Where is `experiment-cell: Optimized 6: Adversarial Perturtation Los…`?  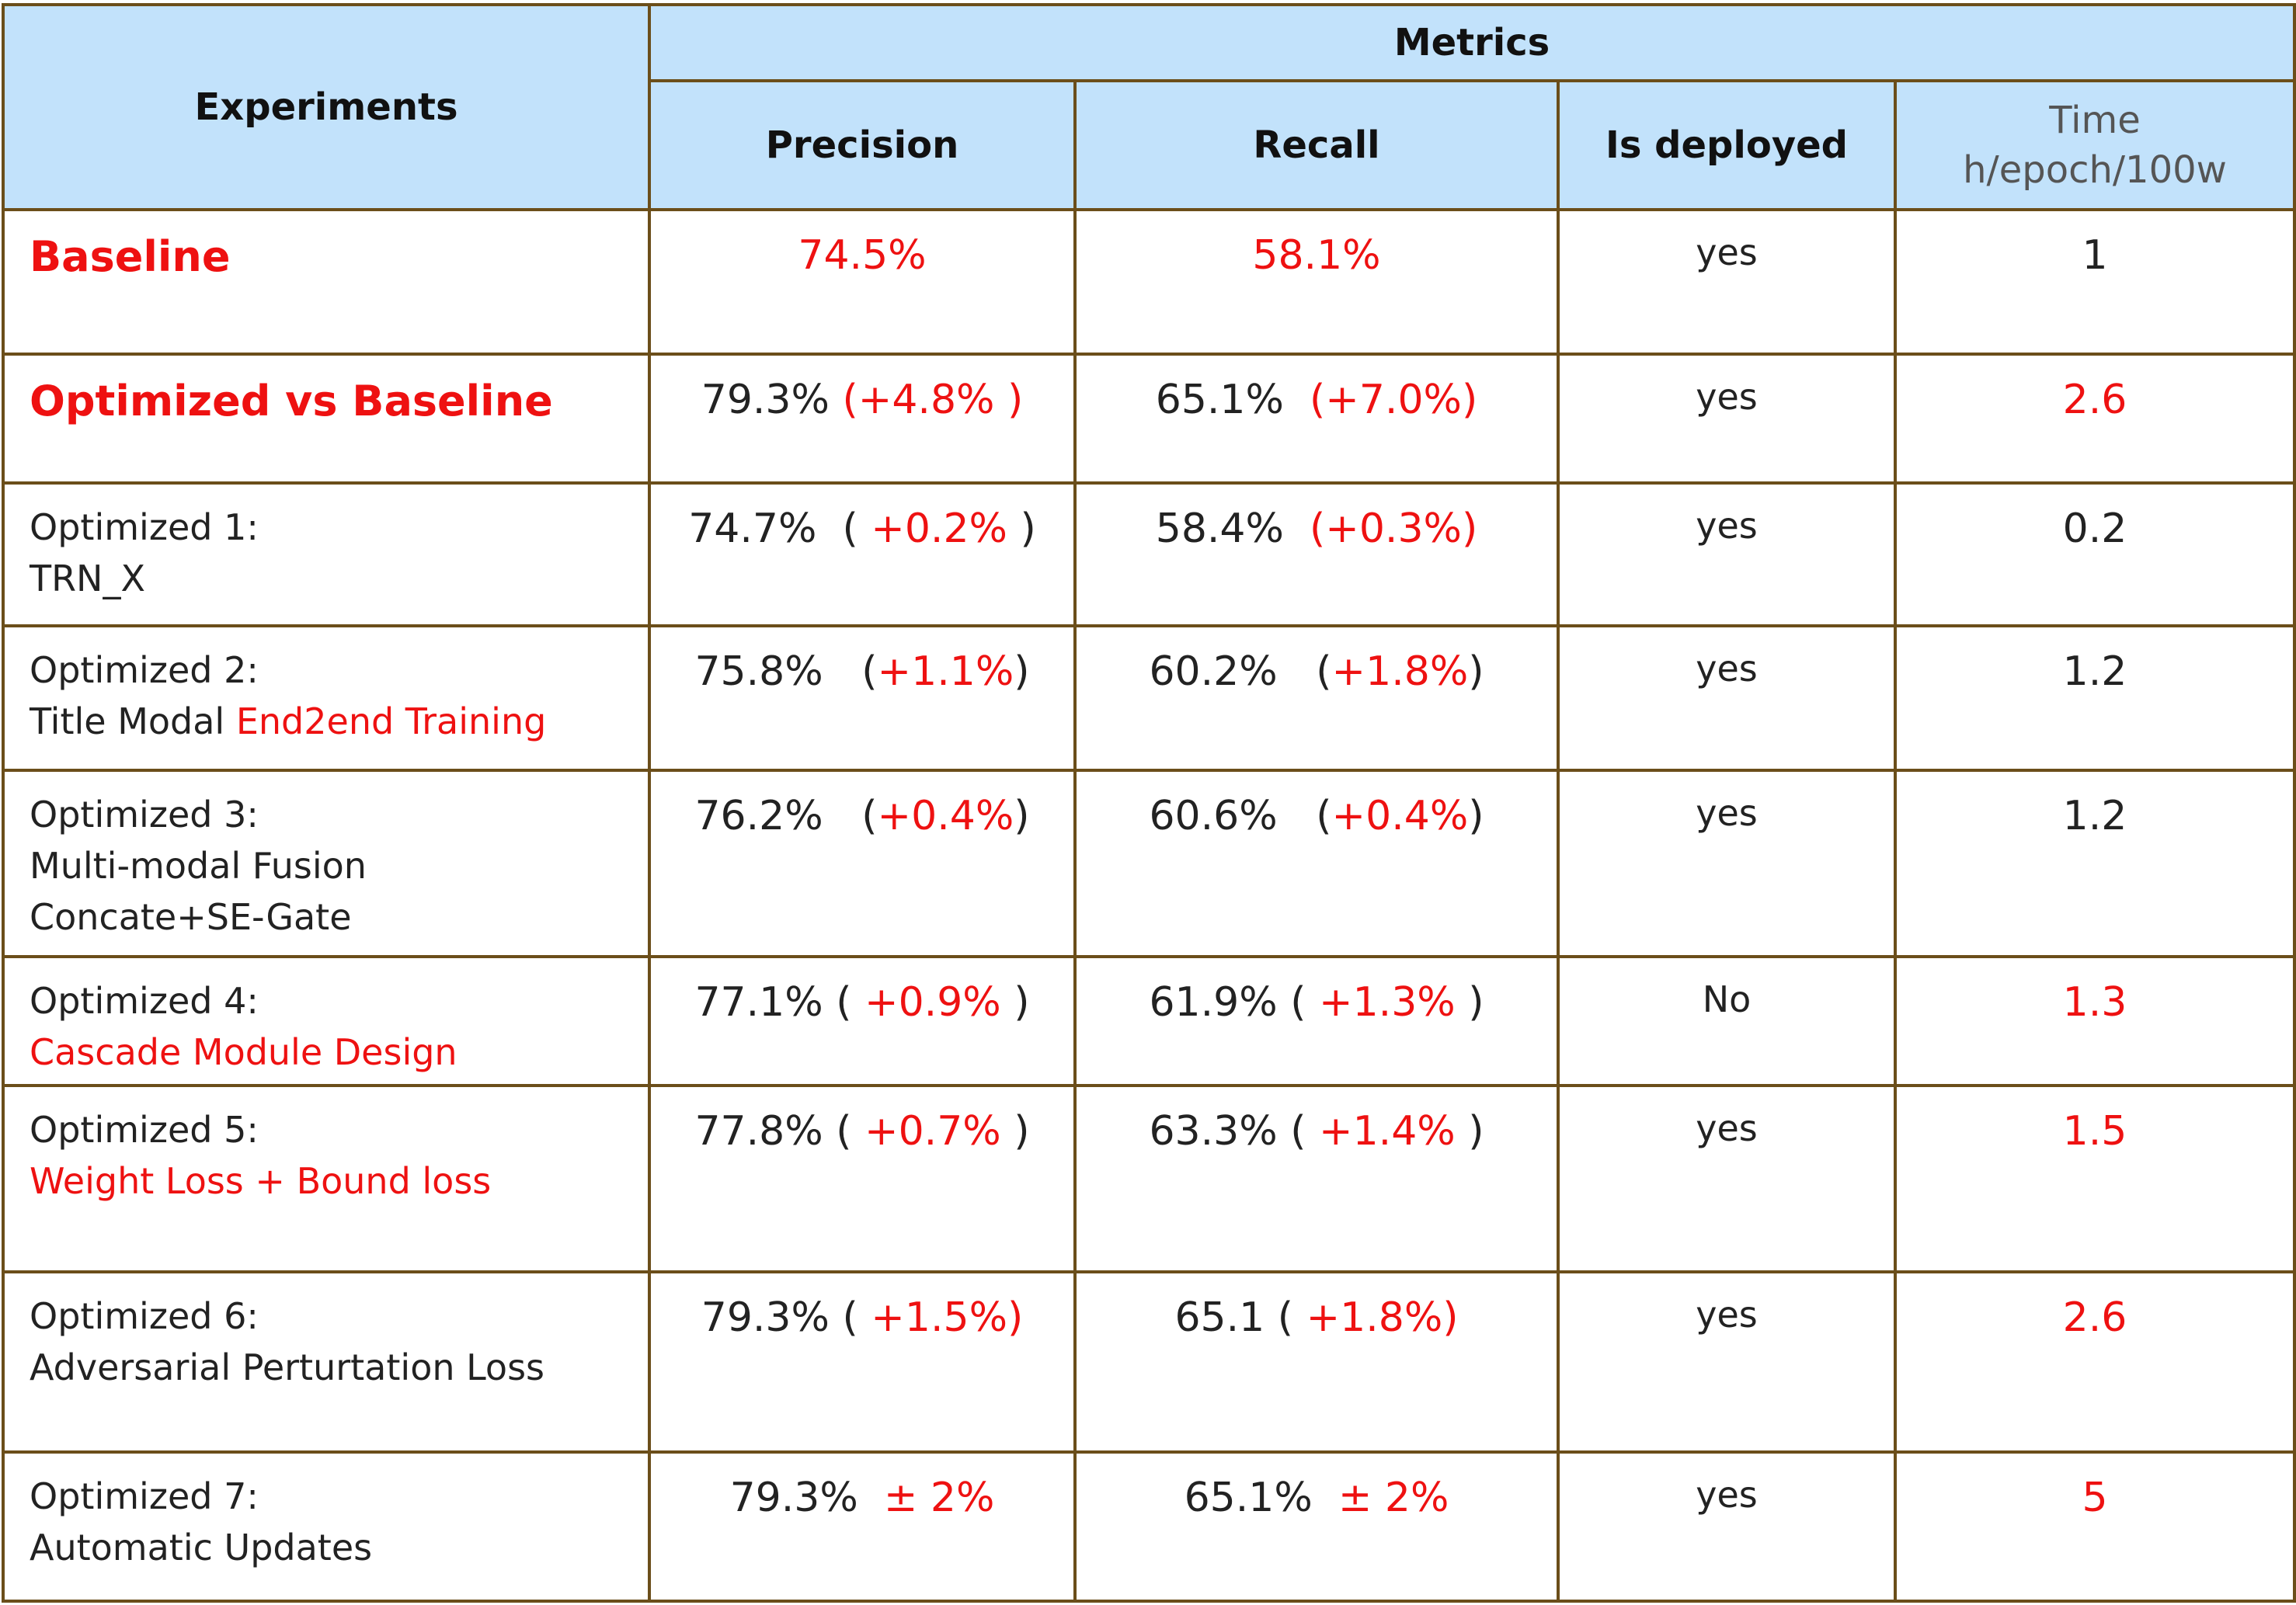
experiment-cell: Optimized 6: Adversarial Perturtation Los… is located at coordinates (326, 1362).